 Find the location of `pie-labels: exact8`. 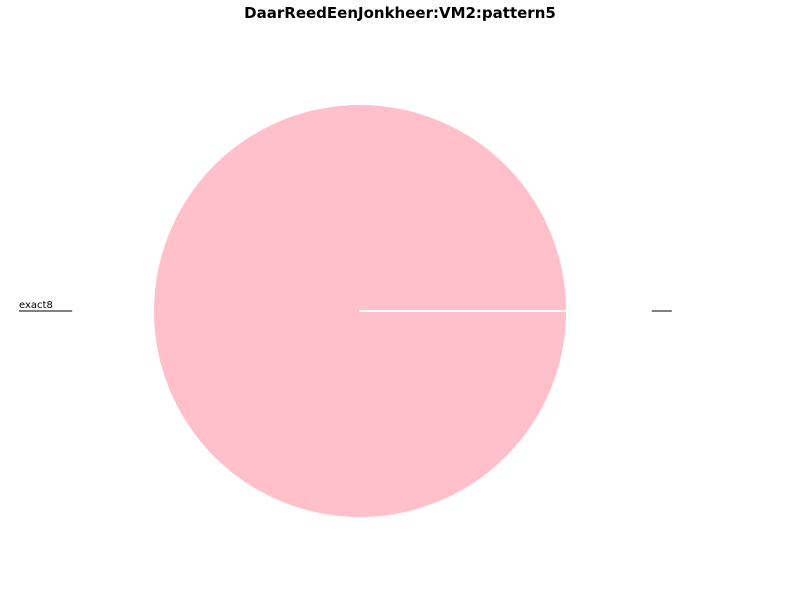

pie-labels: exact8 is located at coordinates (345, 306).